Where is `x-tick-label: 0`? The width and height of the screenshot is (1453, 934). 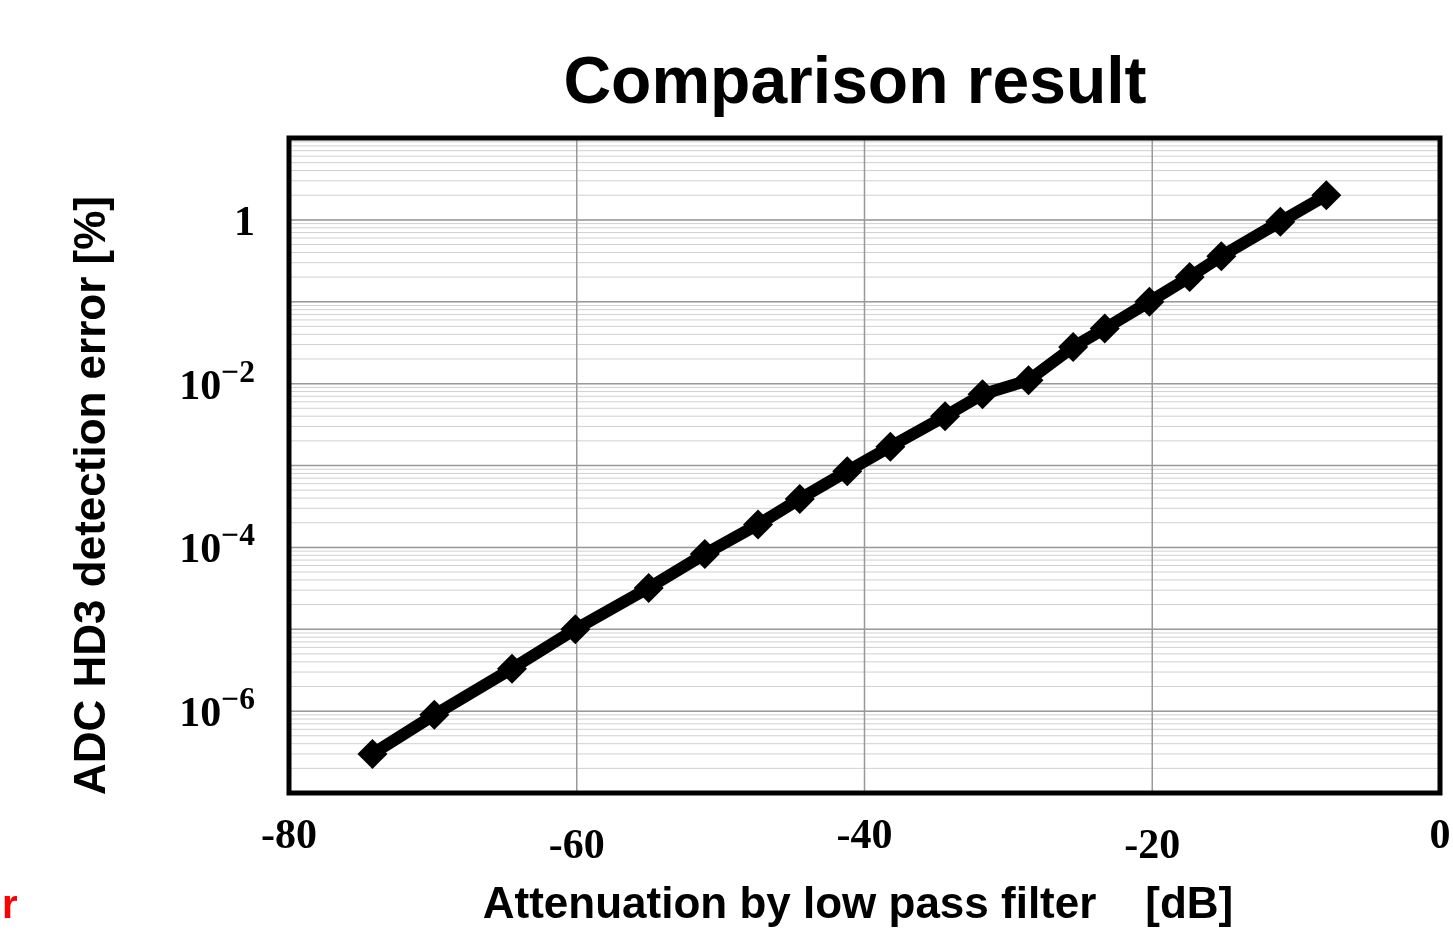
x-tick-label: 0 is located at coordinates (1440, 834).